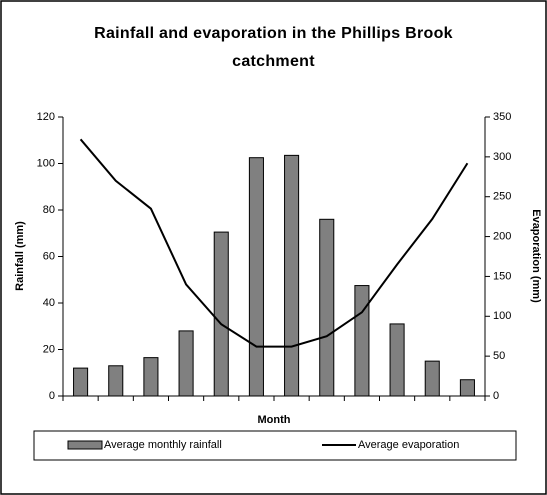 The image size is (547, 495). What do you see at coordinates (49, 303) in the screenshot?
I see `y-tick-label: 40` at bounding box center [49, 303].